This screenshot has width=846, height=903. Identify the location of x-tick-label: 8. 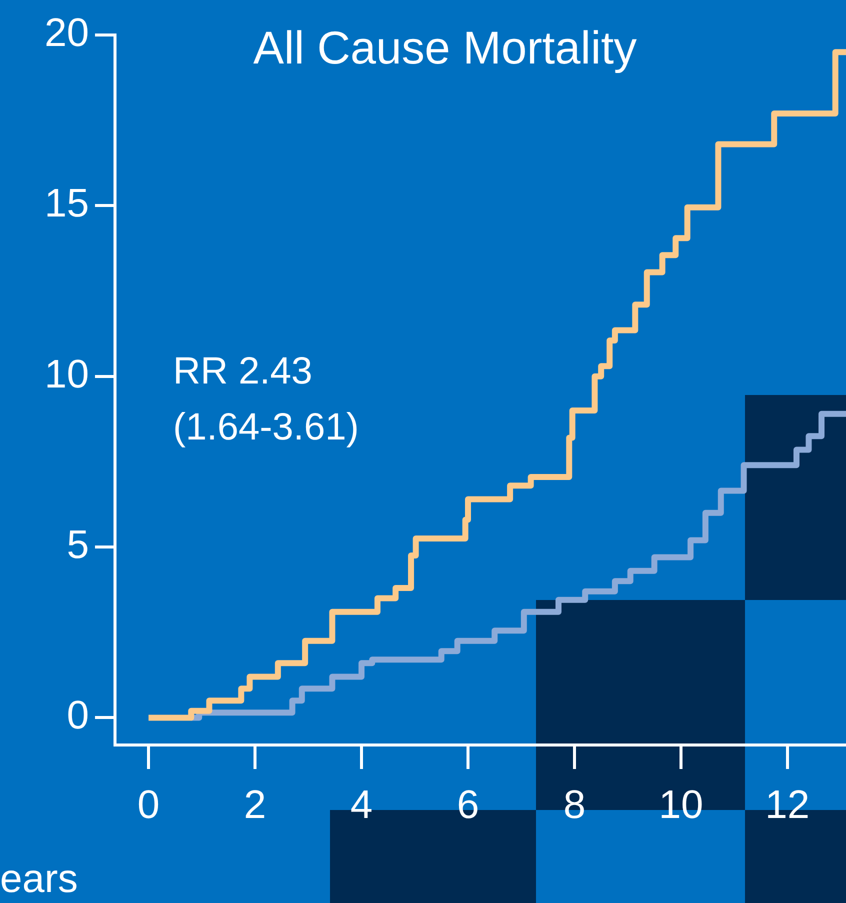
(574, 805).